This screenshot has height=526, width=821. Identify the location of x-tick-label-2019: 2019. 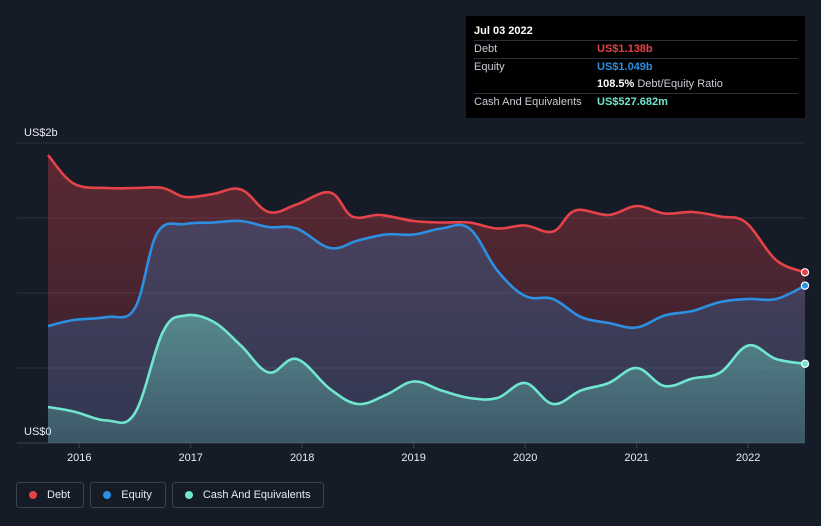
(413, 458).